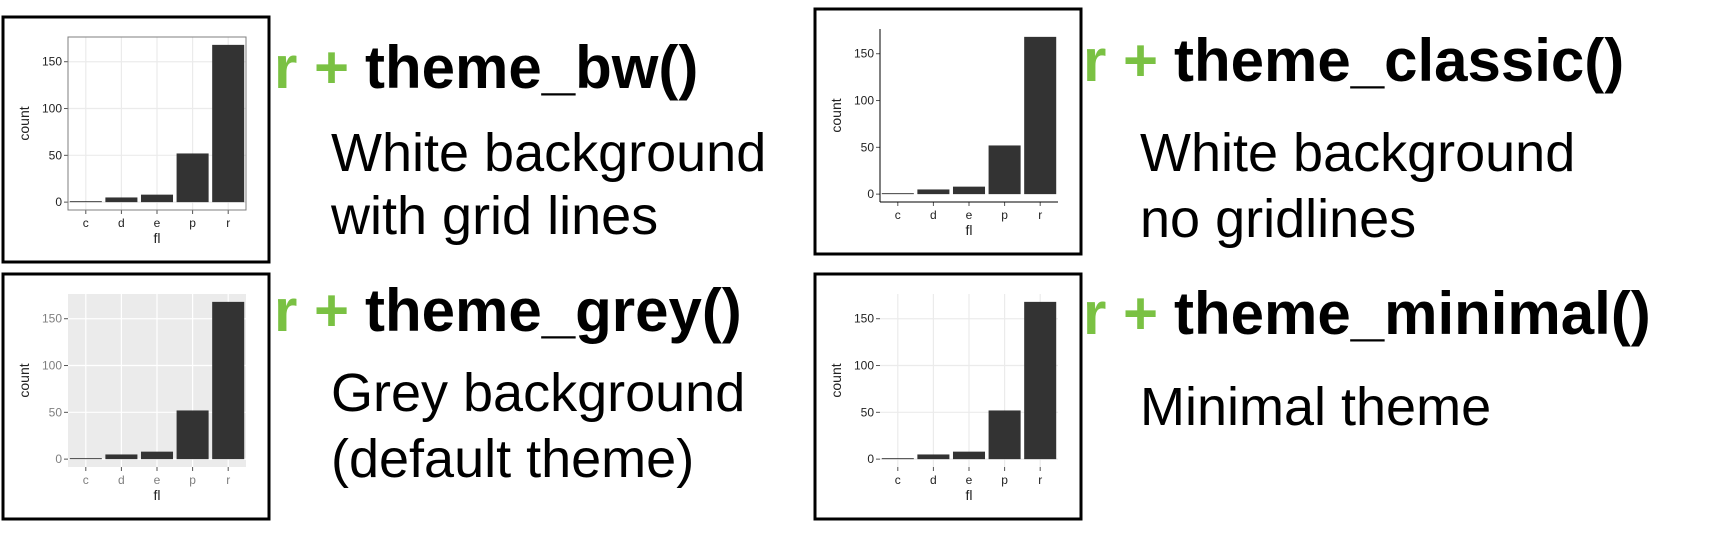 The height and width of the screenshot is (541, 1732). What do you see at coordinates (538, 393) in the screenshot?
I see `description: Grey background` at bounding box center [538, 393].